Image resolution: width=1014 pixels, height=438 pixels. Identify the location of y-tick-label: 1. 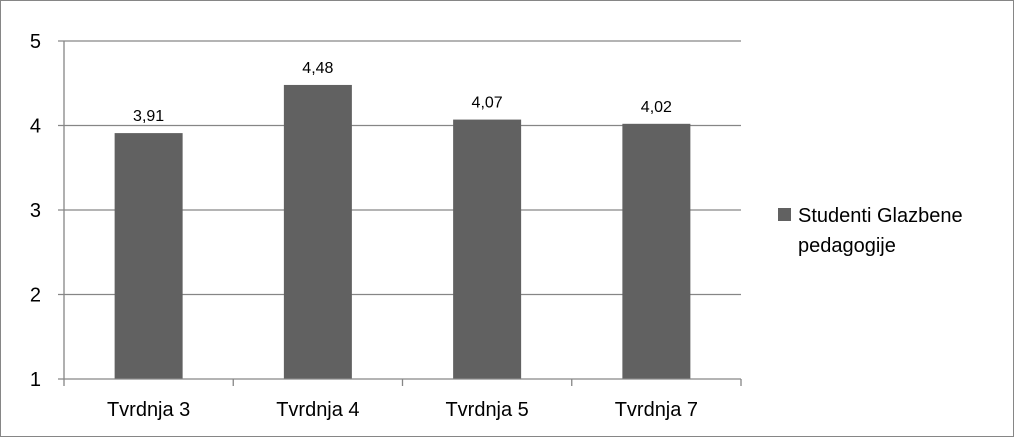
(35, 380).